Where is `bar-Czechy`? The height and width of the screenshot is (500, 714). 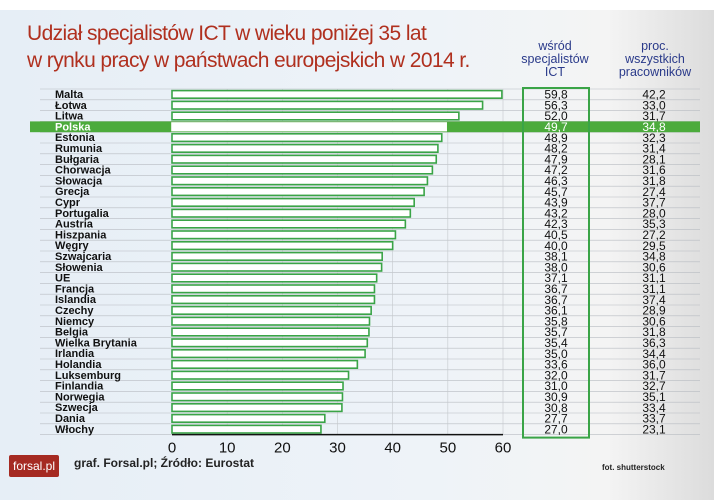
bar-Czechy is located at coordinates (271, 310).